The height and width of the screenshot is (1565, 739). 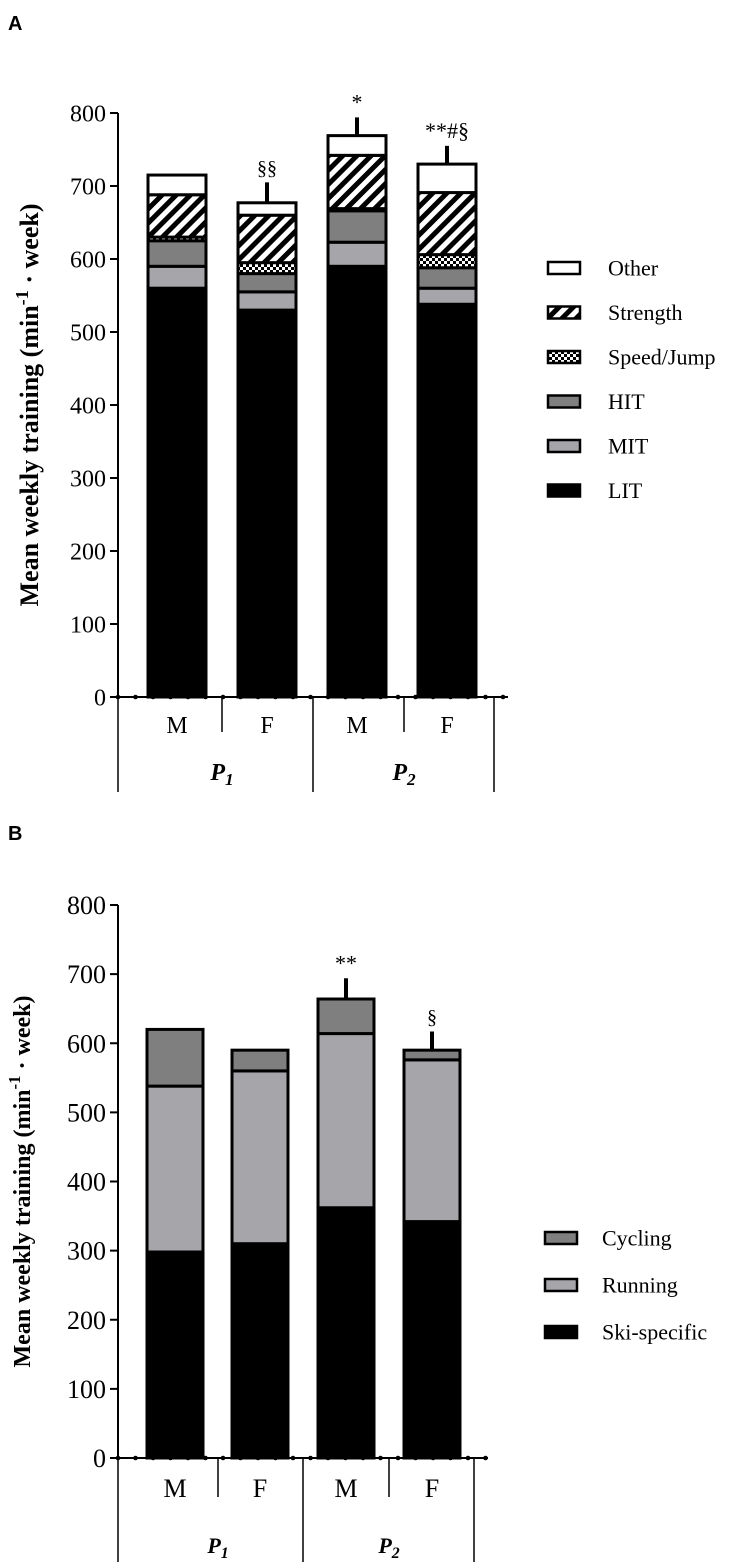 I want to click on y-tick-label: 700, so click(x=86, y=974).